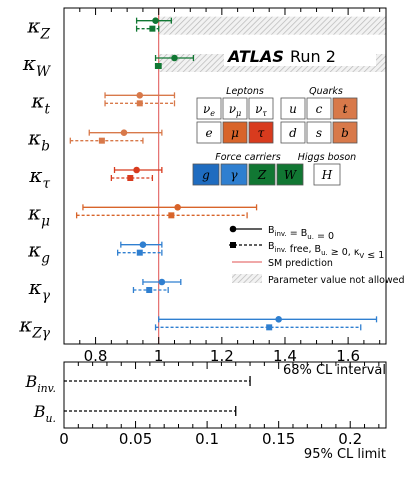 The image size is (407, 501). What do you see at coordinates (135, 439) in the screenshot?
I see `x-tick-label-bottom-0-05: 0.05` at bounding box center [135, 439].